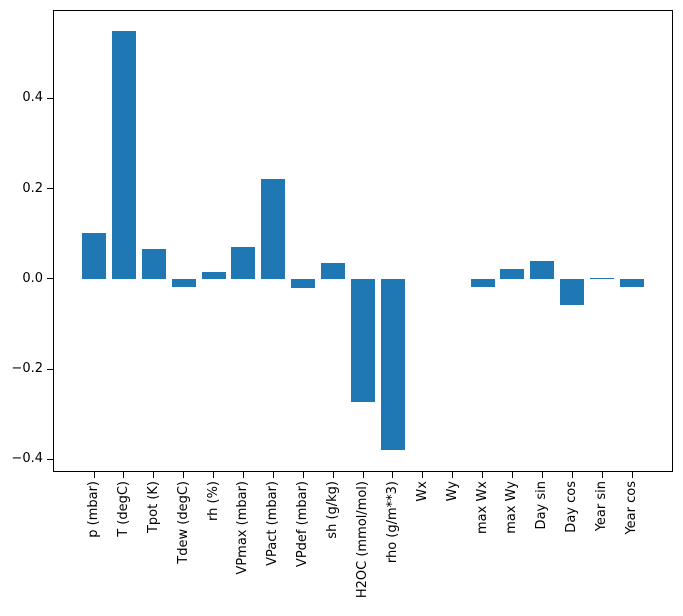  What do you see at coordinates (363, 340) in the screenshot?
I see `bar-h2oc-mmol-mol` at bounding box center [363, 340].